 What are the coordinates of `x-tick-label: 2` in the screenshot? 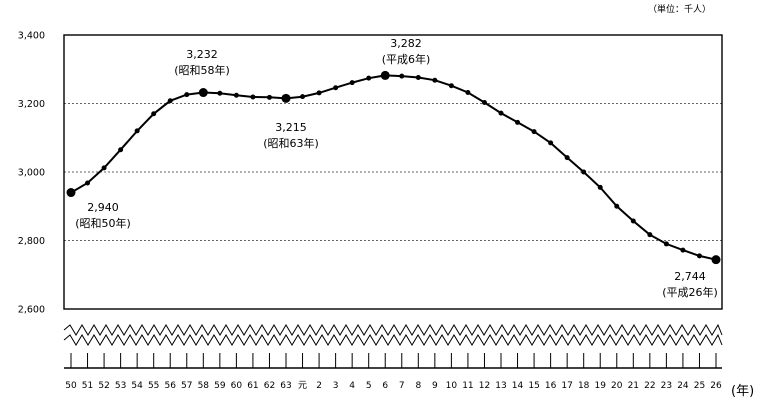 It's located at (319, 386).